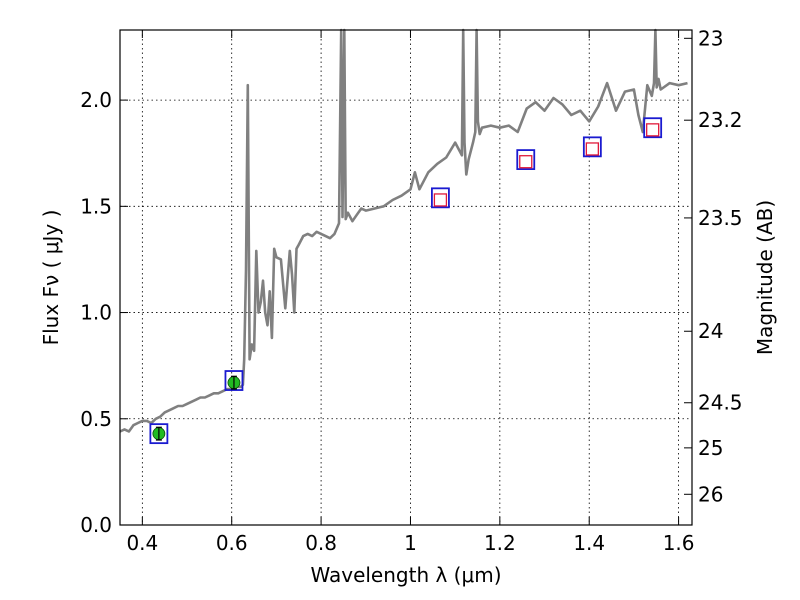  What do you see at coordinates (96, 100) in the screenshot?
I see `y-tick-label: 2.0` at bounding box center [96, 100].